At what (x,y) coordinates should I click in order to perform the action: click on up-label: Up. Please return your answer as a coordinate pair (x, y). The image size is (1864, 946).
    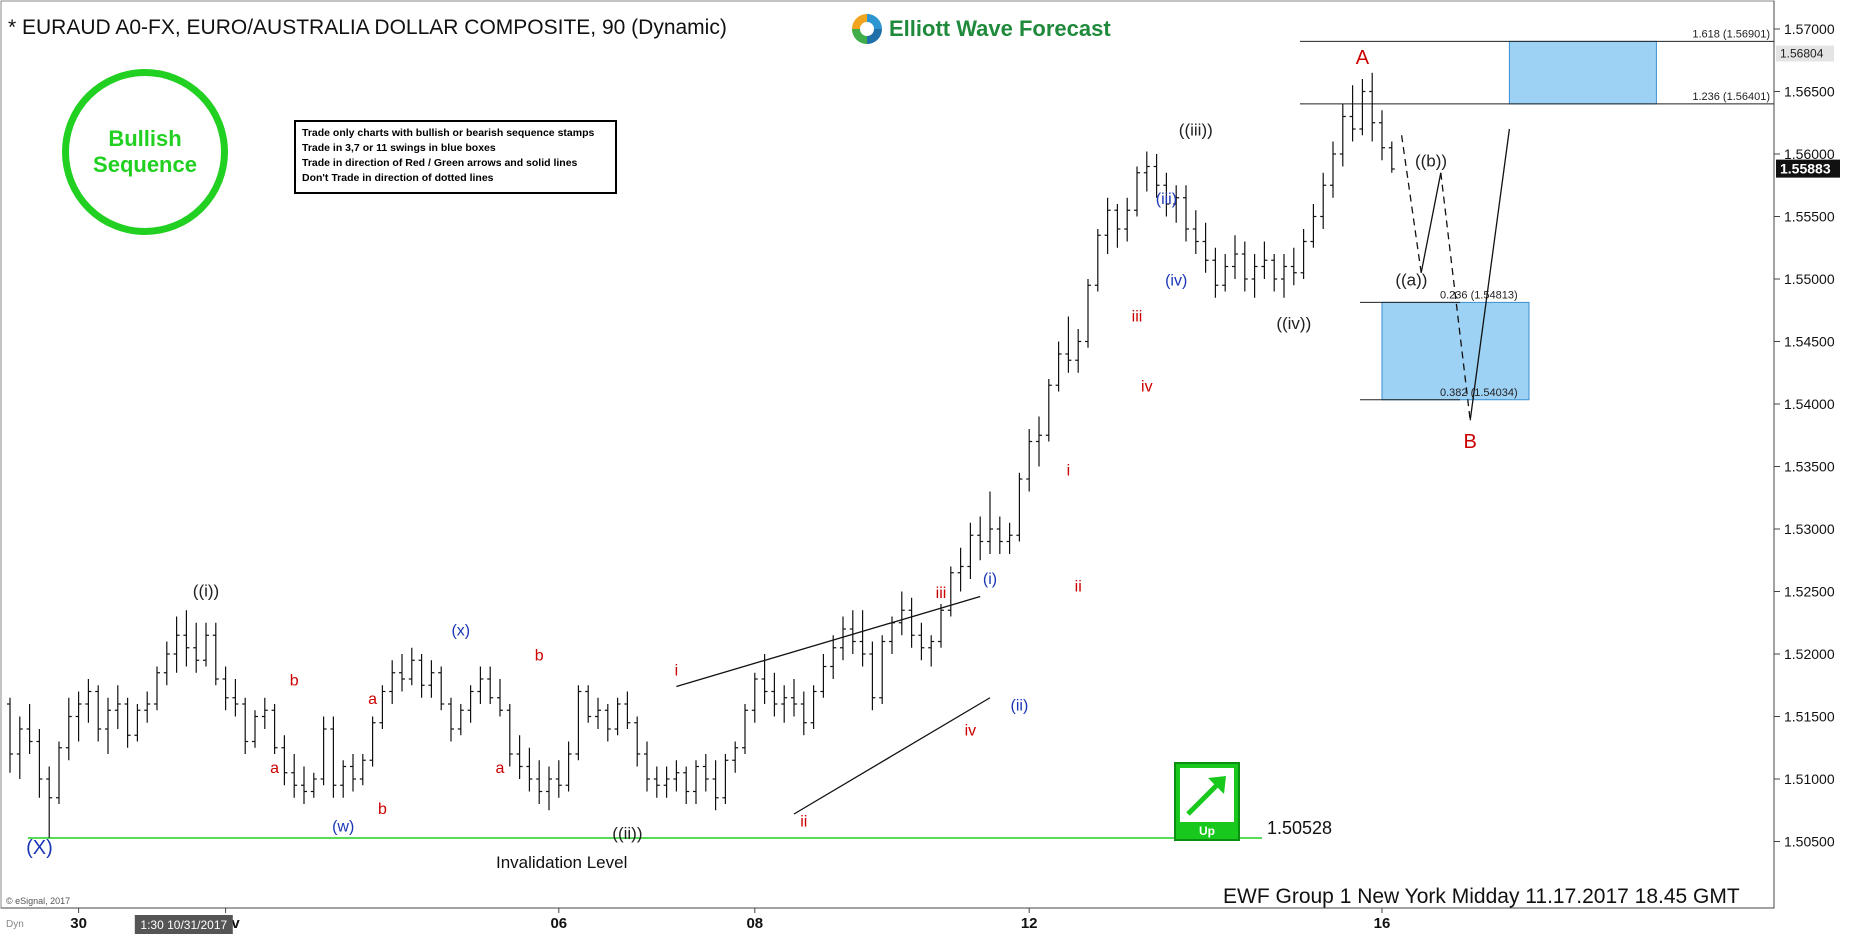
    Looking at the image, I should click on (1207, 831).